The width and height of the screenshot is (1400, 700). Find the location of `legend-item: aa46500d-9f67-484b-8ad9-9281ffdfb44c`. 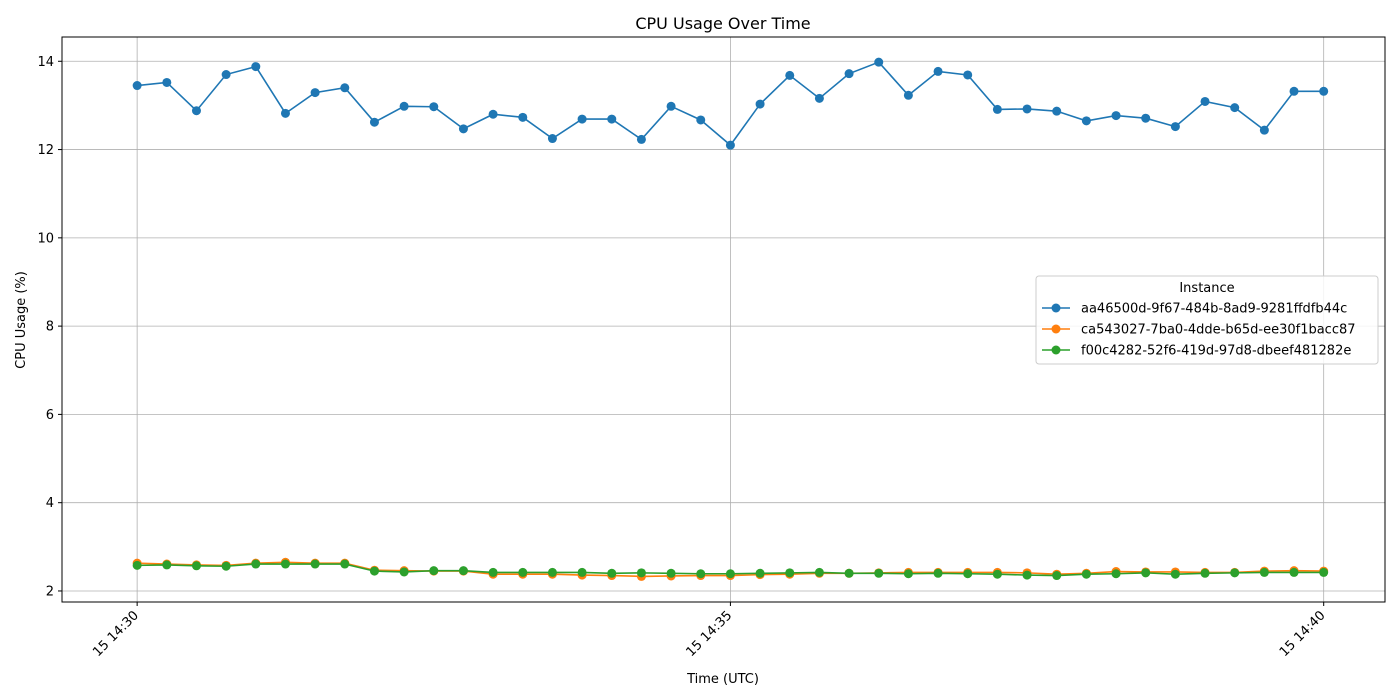

legend-item: aa46500d-9f67-484b-8ad9-9281ffdfb44c is located at coordinates (1194, 309).